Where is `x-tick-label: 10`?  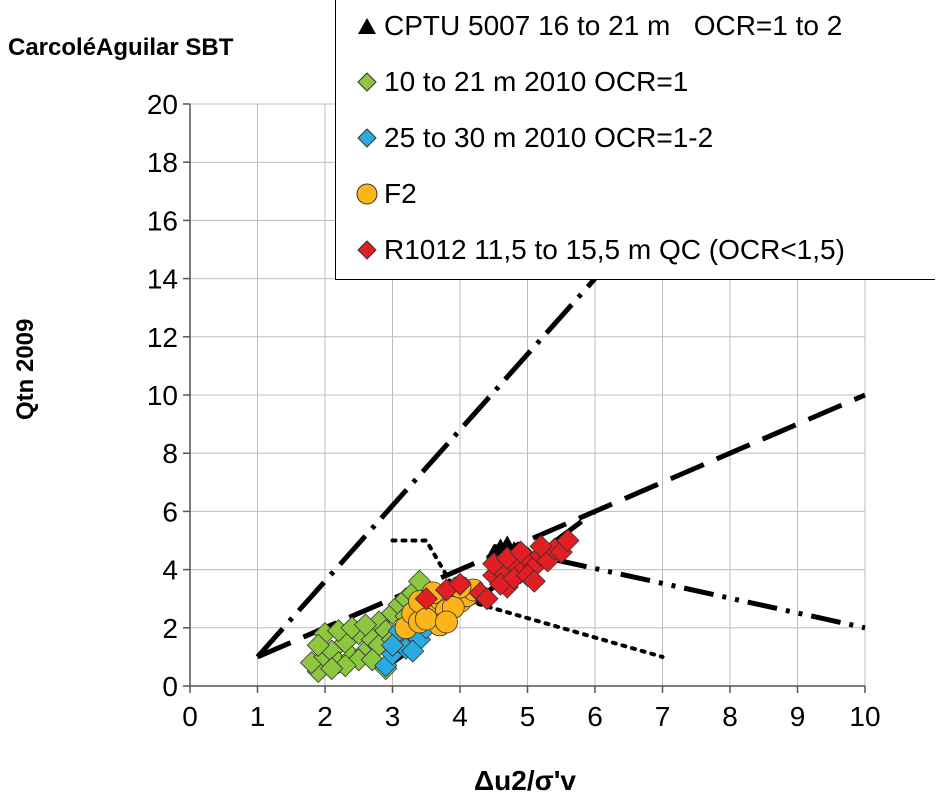 x-tick-label: 10 is located at coordinates (864, 716).